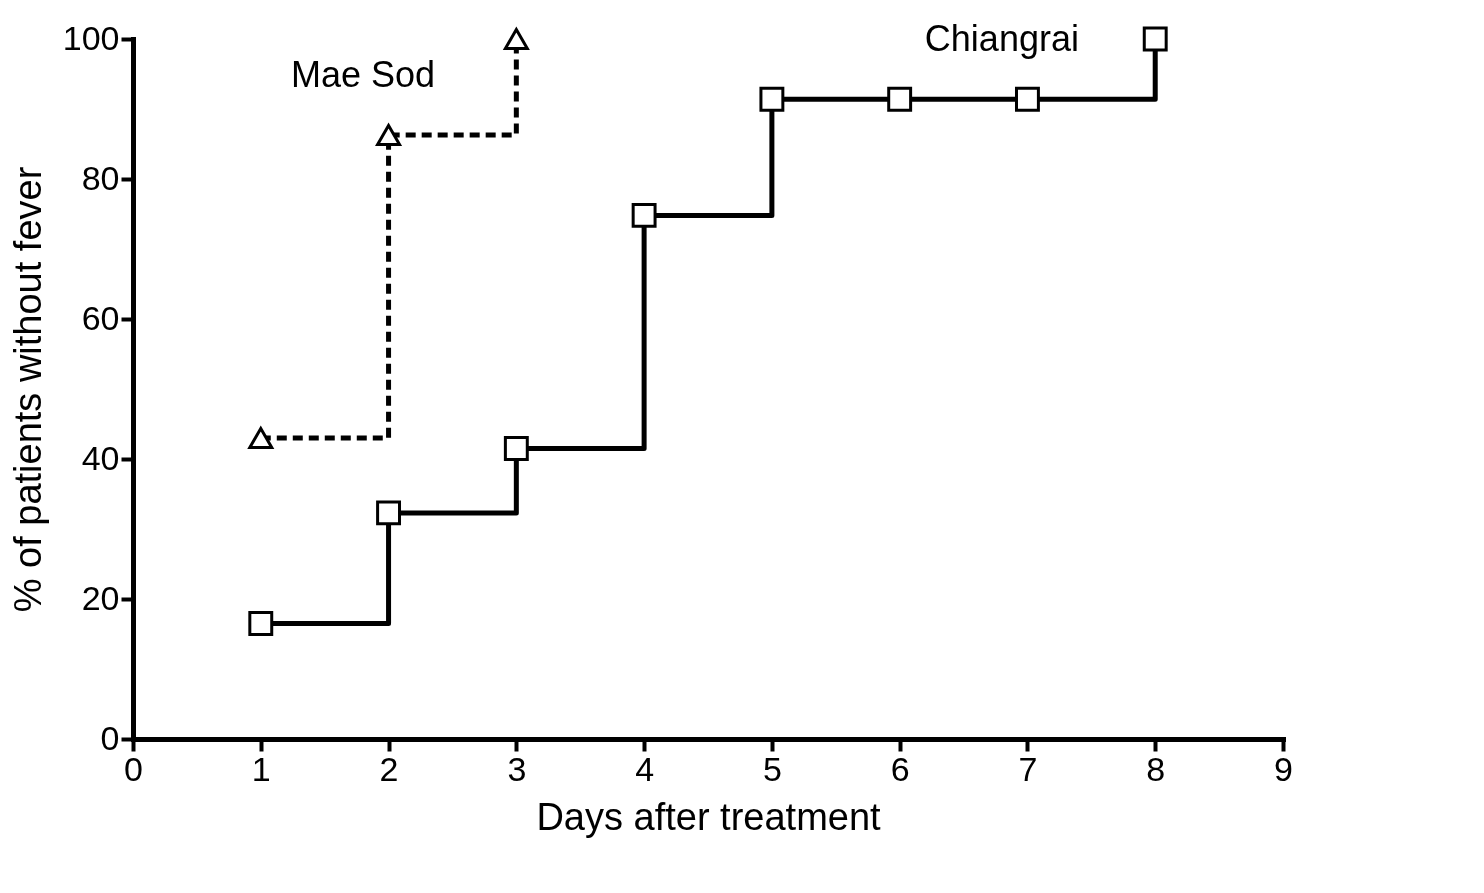 Image resolution: width=1484 pixels, height=893 pixels. I want to click on y-tick-label: 60, so click(100, 317).